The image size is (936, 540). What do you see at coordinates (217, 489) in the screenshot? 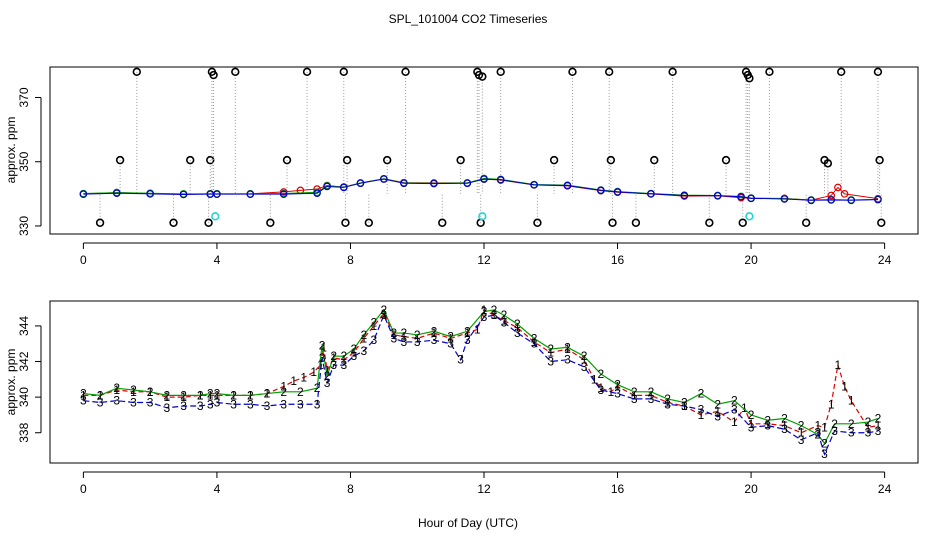
I see `bottom-x-tick-label: 4` at bounding box center [217, 489].